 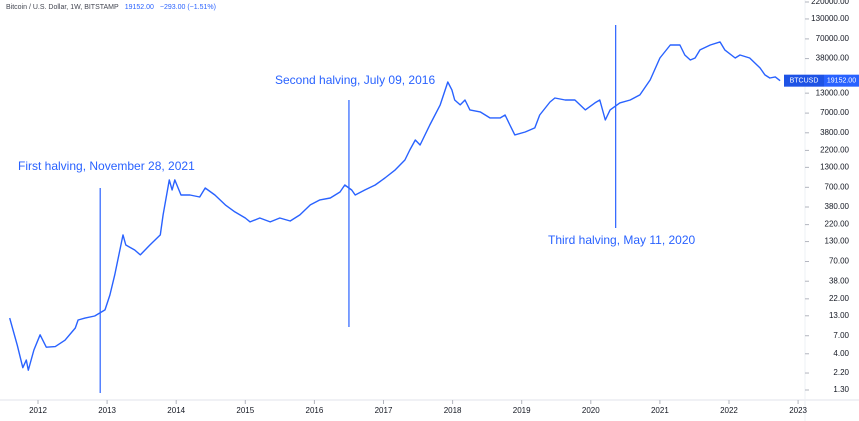 I want to click on y-tick-label: 700.00, so click(x=837, y=186).